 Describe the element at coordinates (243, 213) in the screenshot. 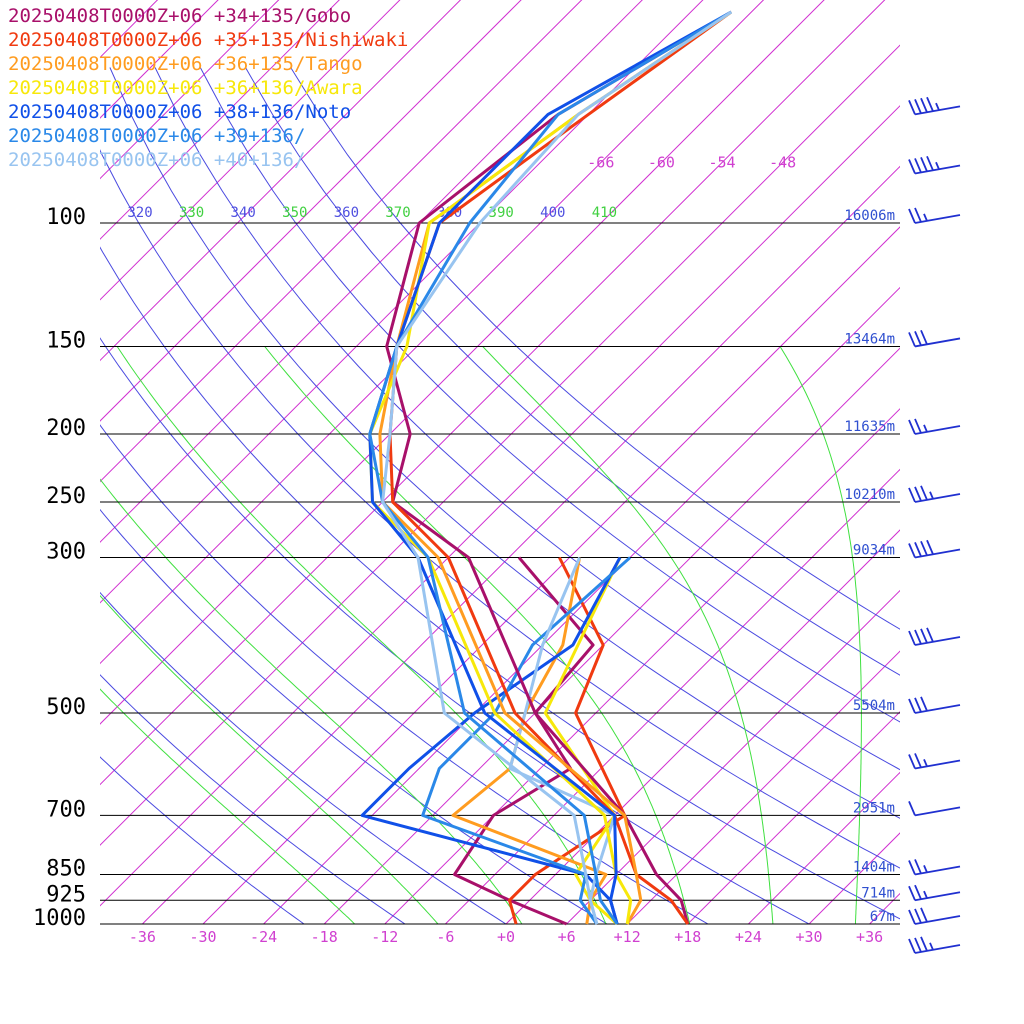

I see `theta-label: 340` at that location.